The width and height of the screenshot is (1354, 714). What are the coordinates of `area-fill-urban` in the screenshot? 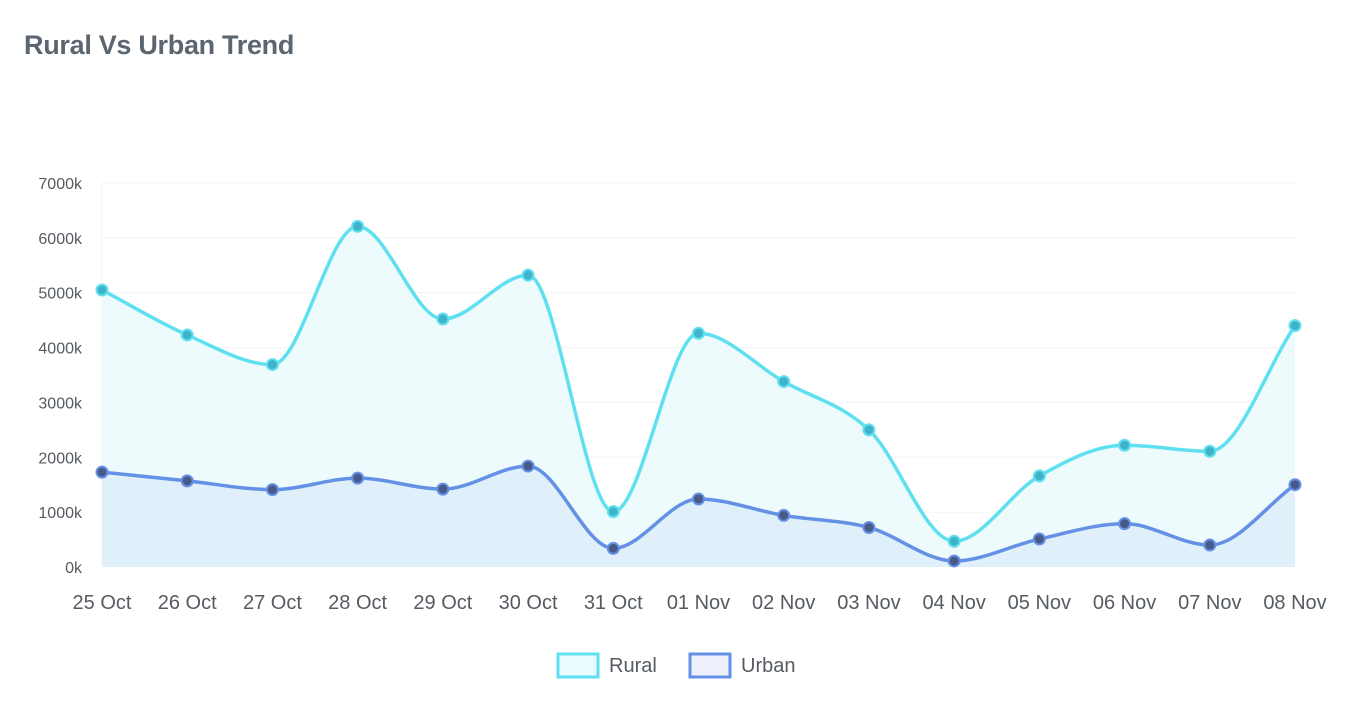 It's located at (698, 516).